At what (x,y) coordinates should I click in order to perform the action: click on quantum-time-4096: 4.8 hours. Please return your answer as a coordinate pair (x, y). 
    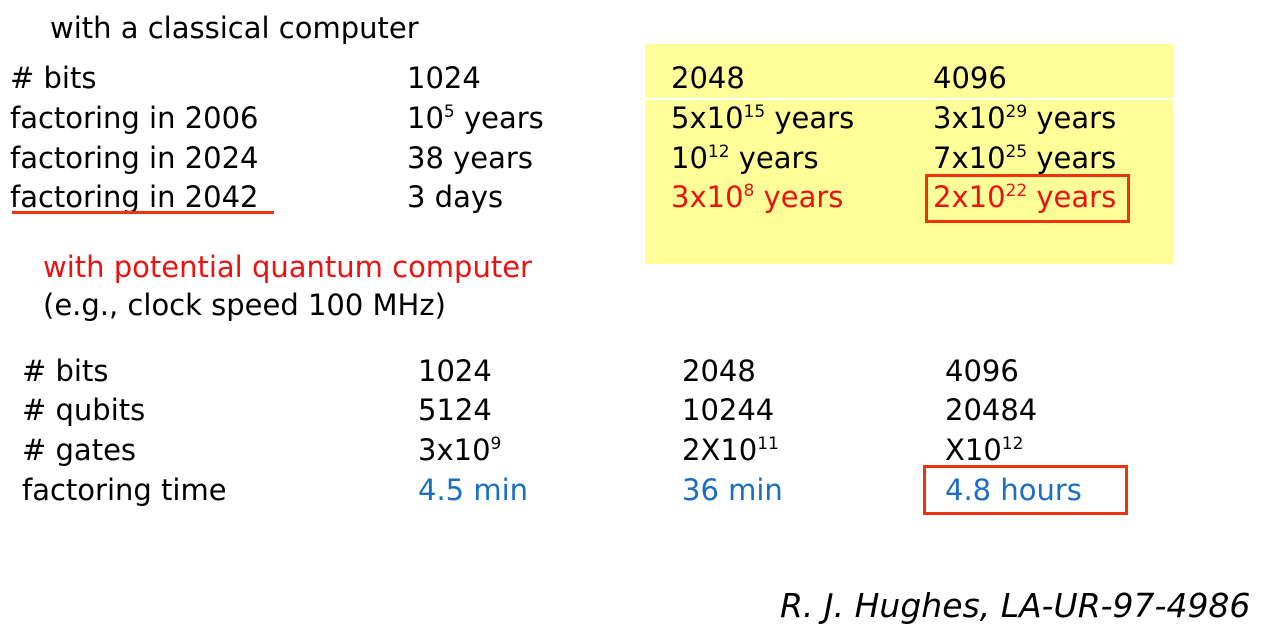
    Looking at the image, I should click on (1013, 490).